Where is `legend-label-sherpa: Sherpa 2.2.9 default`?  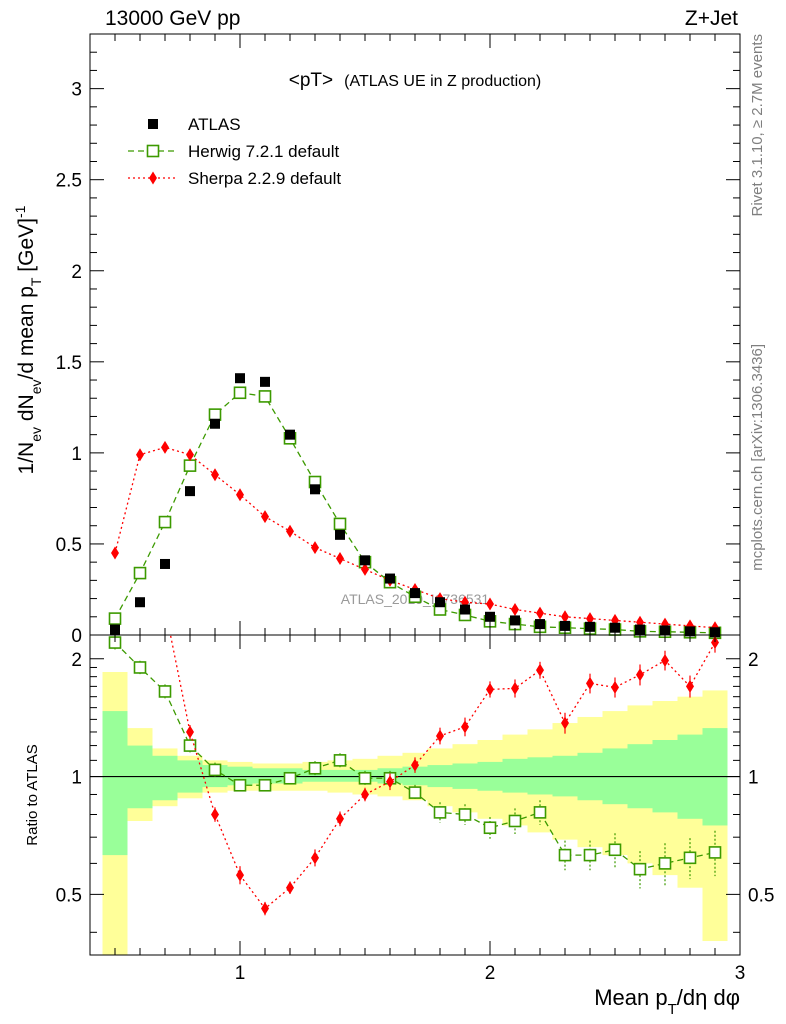 legend-label-sherpa: Sherpa 2.2.9 default is located at coordinates (264, 178).